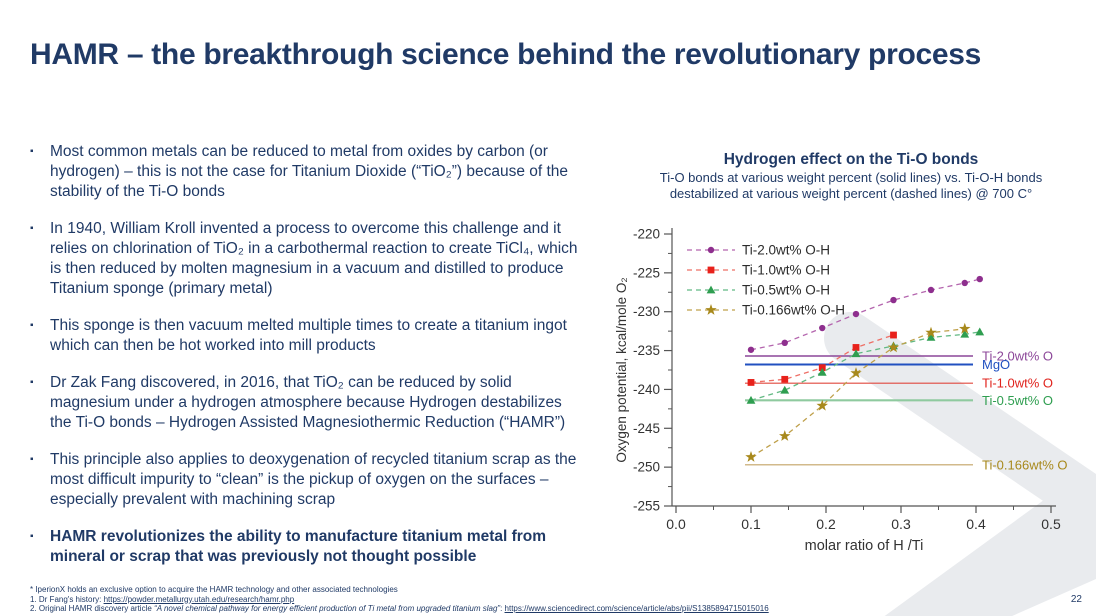  Describe the element at coordinates (676, 524) in the screenshot. I see `x-tick-label: 0.0` at that location.